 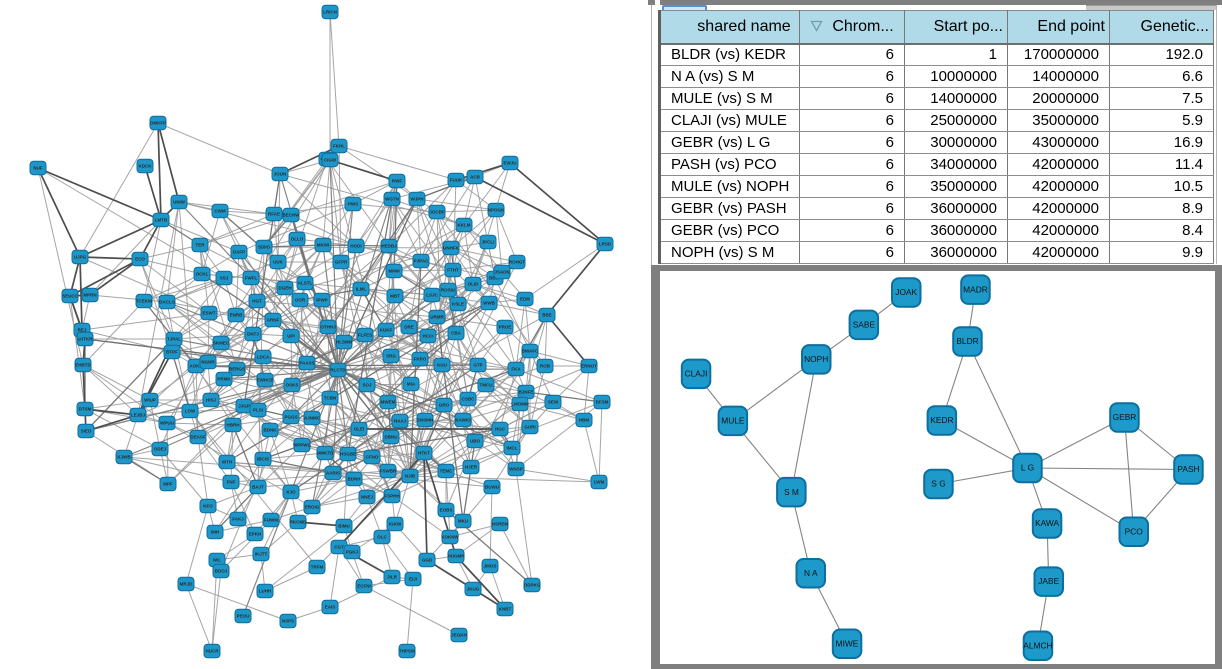 I want to click on svg-text: JABE, so click(x=1048, y=581).